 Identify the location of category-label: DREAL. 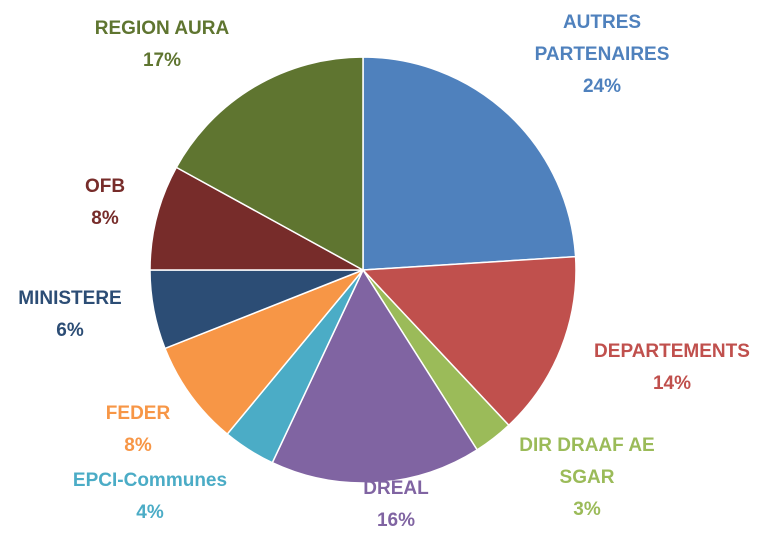
(396, 488).